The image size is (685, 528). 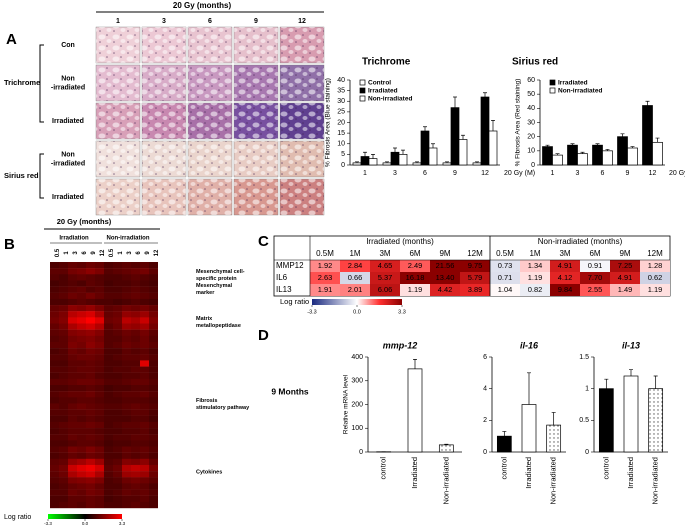 What do you see at coordinates (531, 80) in the screenshot?
I see `y-tick-label: 60` at bounding box center [531, 80].